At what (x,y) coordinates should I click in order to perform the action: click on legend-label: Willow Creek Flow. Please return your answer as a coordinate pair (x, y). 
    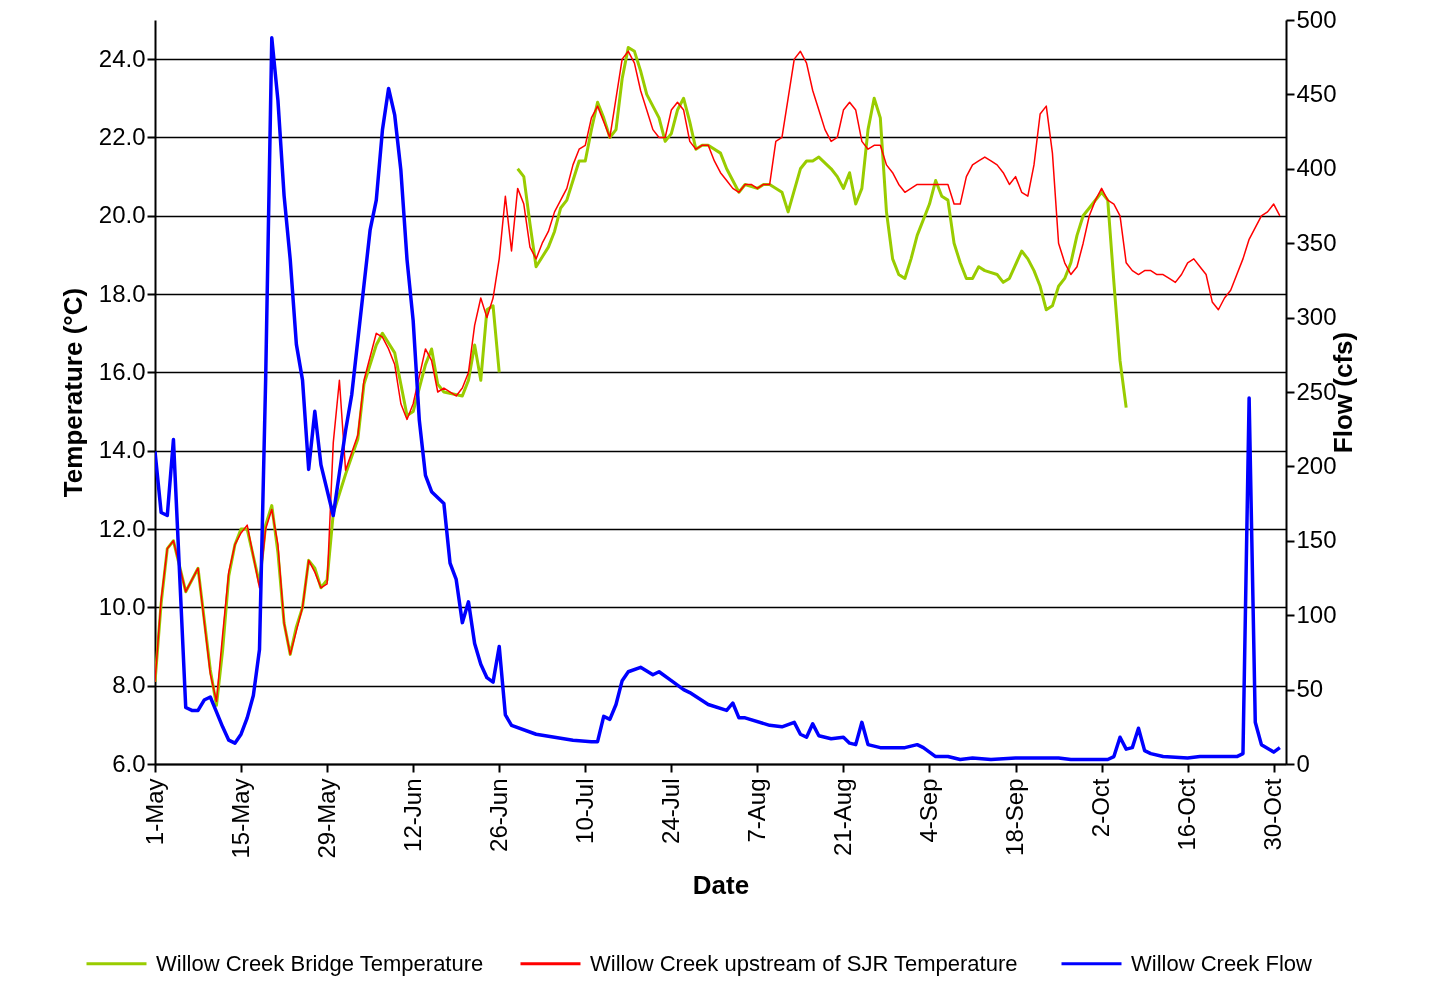
    Looking at the image, I should click on (1222, 963).